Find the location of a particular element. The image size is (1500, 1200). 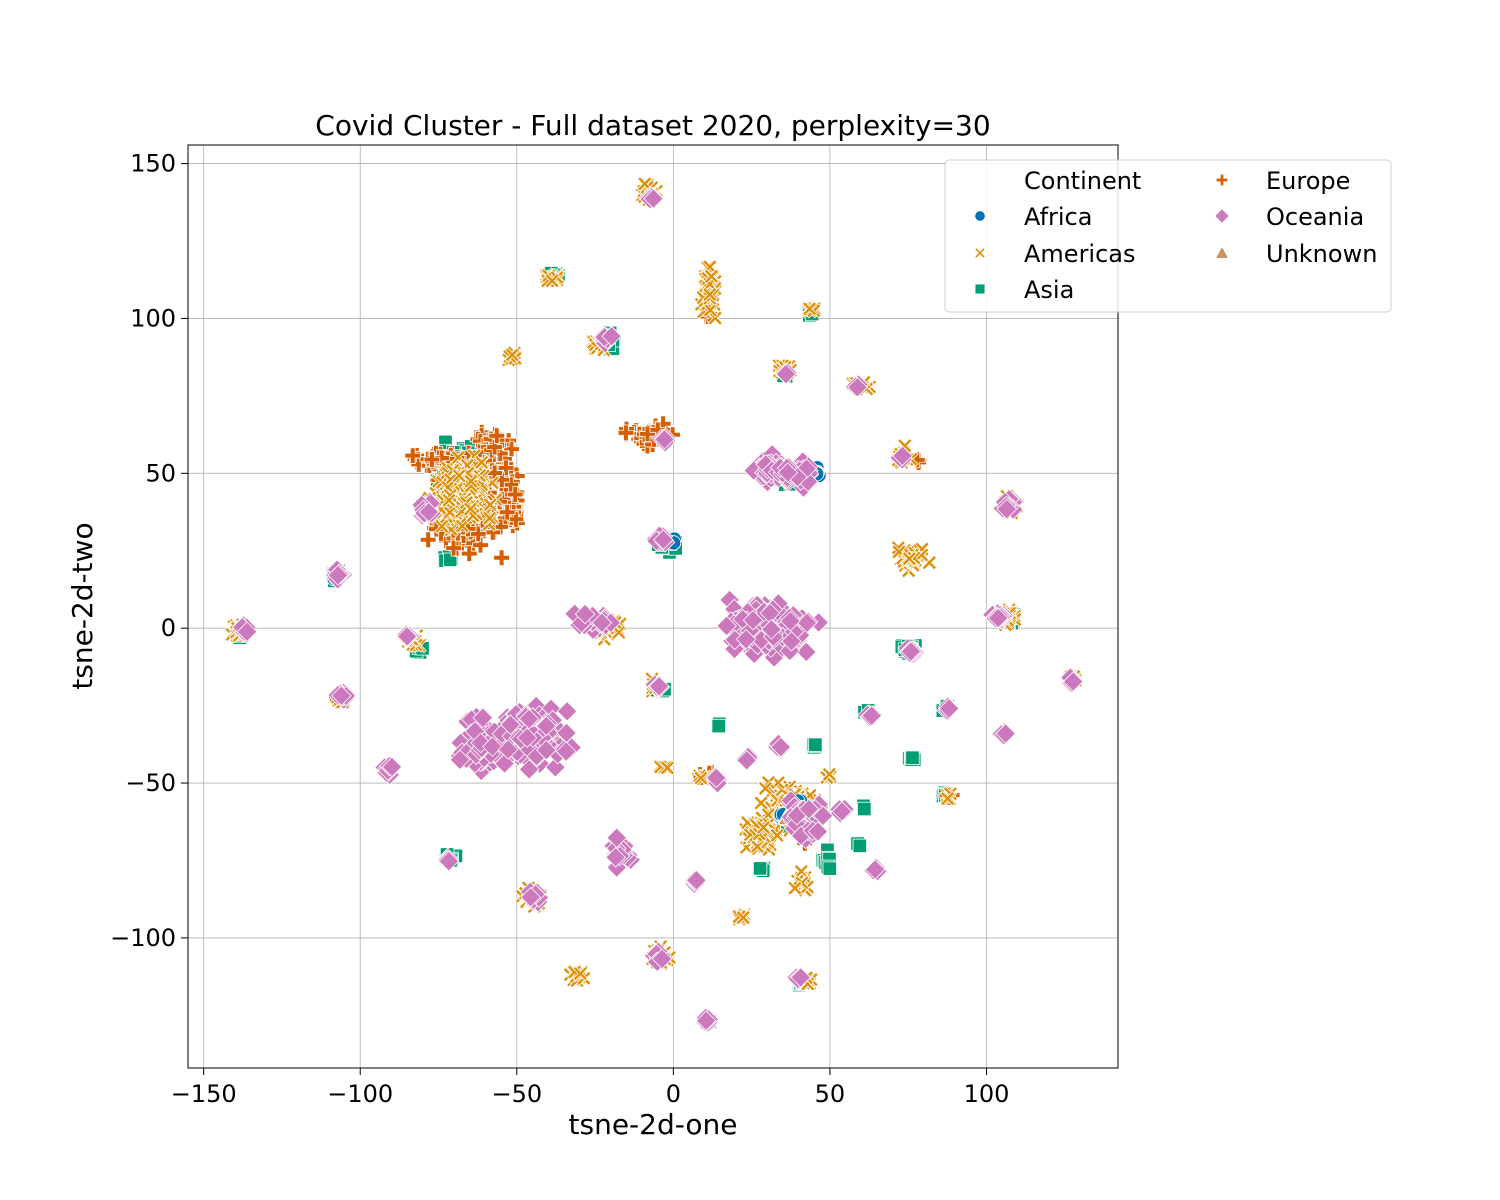

x-tick-label: −100 is located at coordinates (360, 1094).